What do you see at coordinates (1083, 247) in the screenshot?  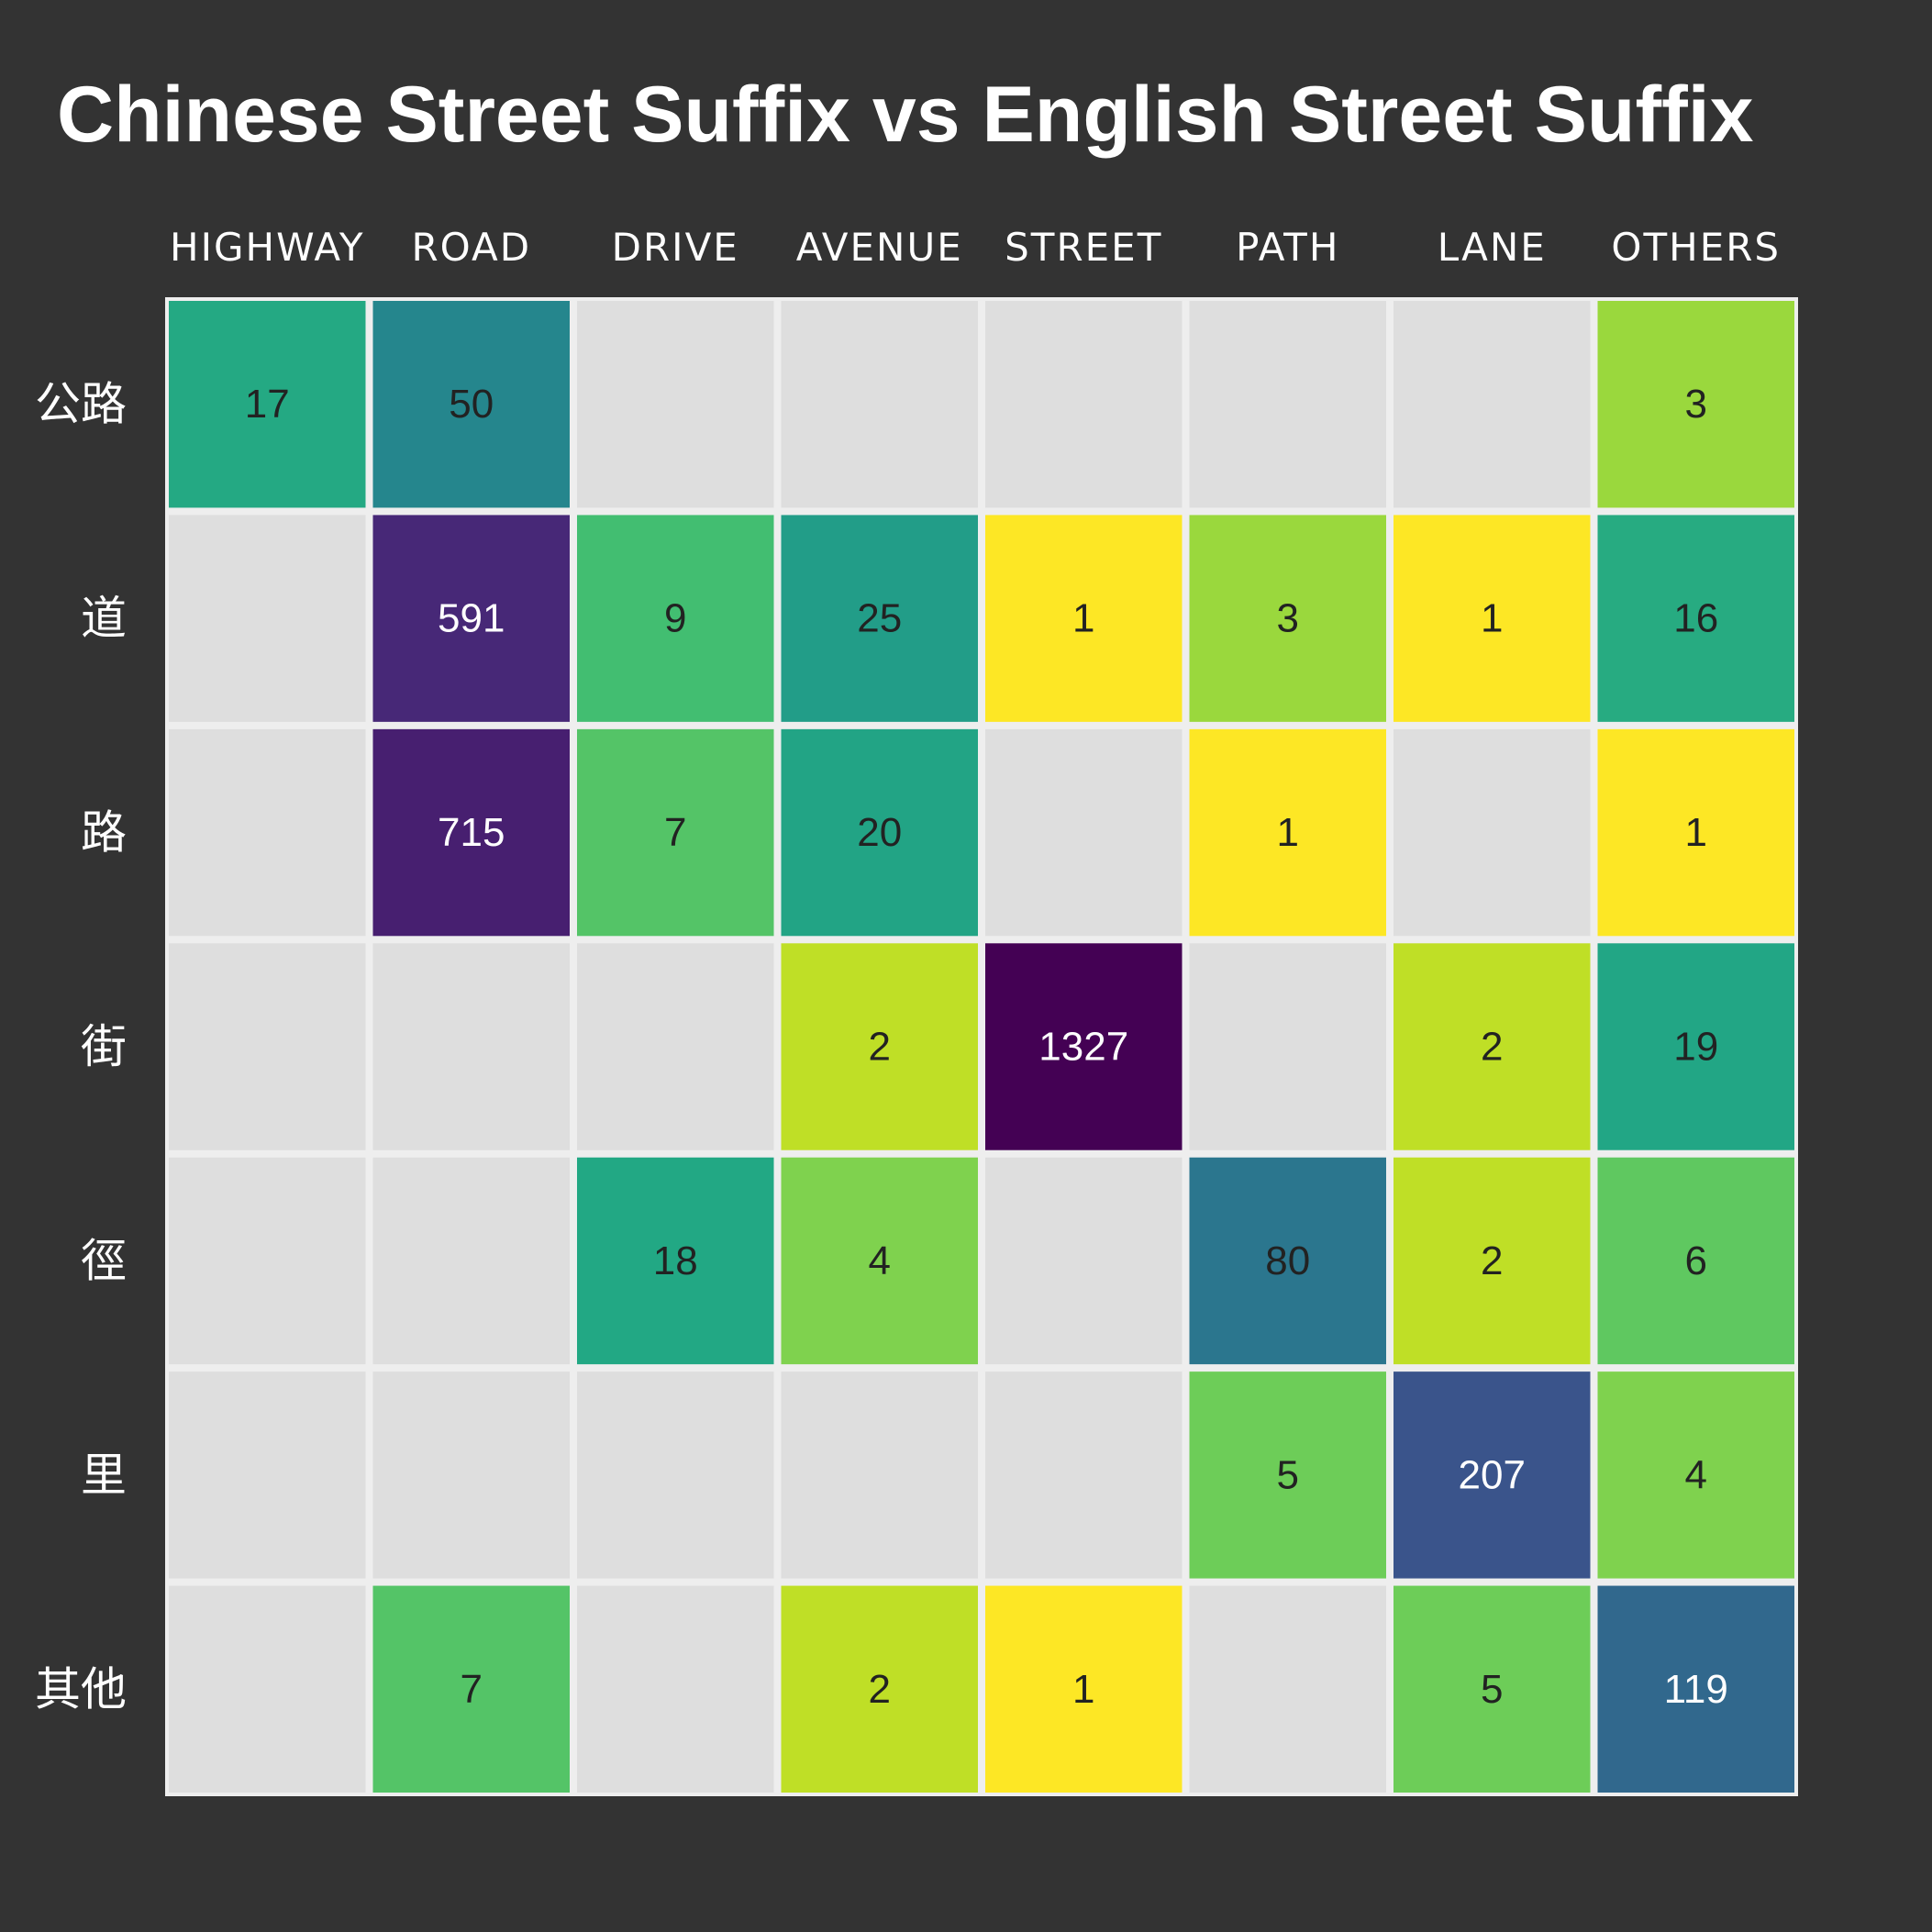 I see `column-label-street: STREET` at bounding box center [1083, 247].